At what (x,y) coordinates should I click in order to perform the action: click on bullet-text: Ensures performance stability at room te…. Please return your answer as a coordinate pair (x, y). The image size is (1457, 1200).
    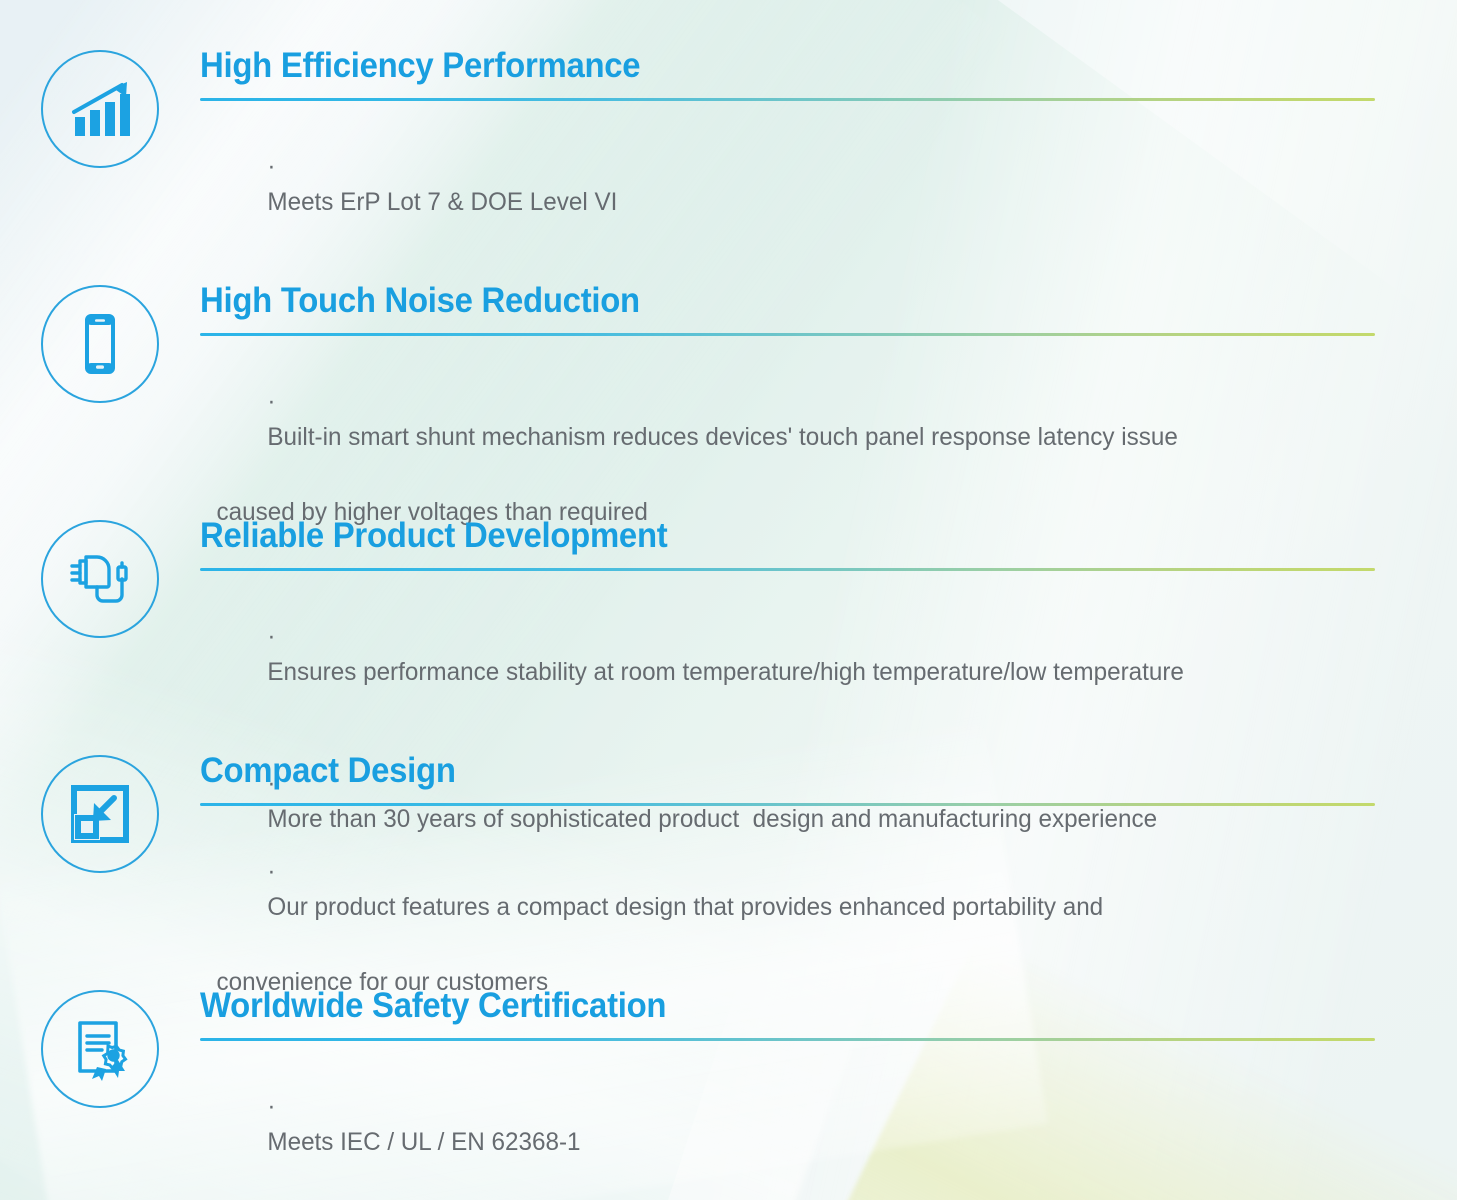
    Looking at the image, I should click on (725, 672).